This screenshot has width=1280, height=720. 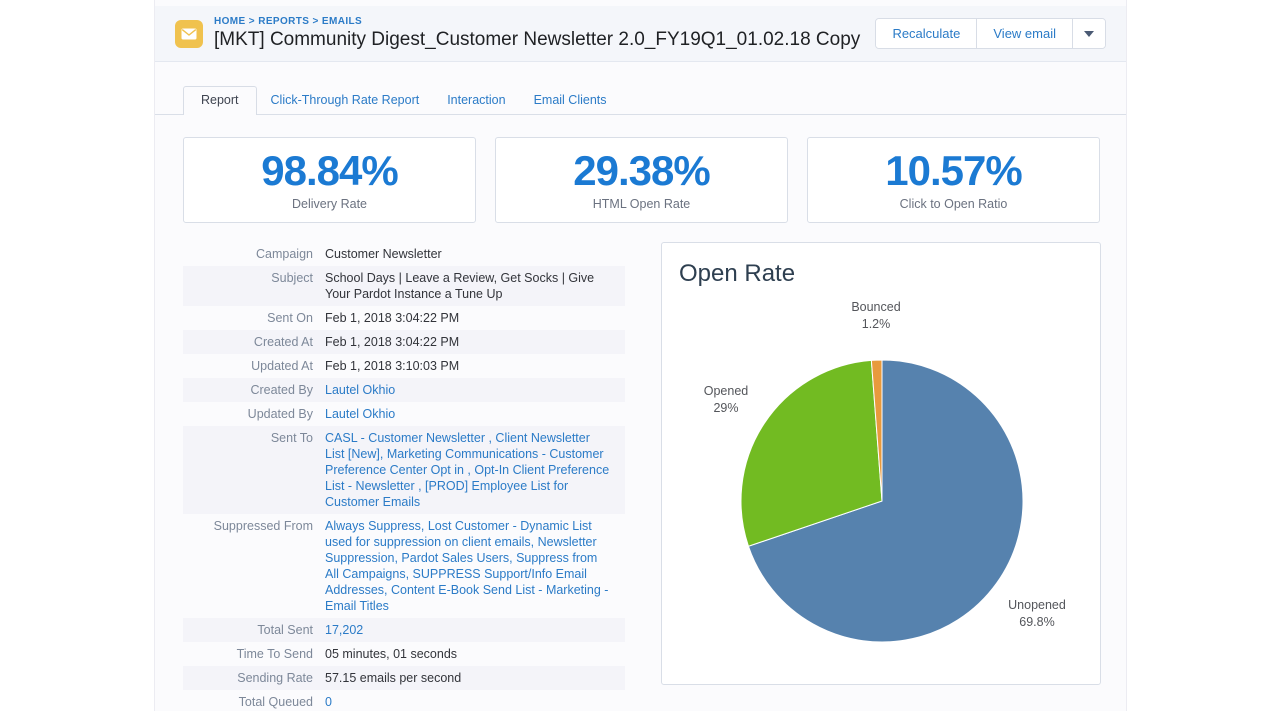 I want to click on table-row-created-at: Created At Feb 1, 2018 3:04:22 PM, so click(x=404, y=342).